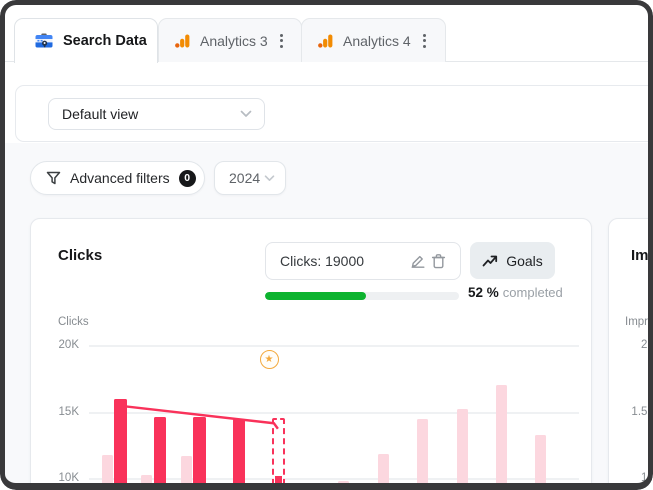  I want to click on tab-search-data: Search Data, so click(86, 40).